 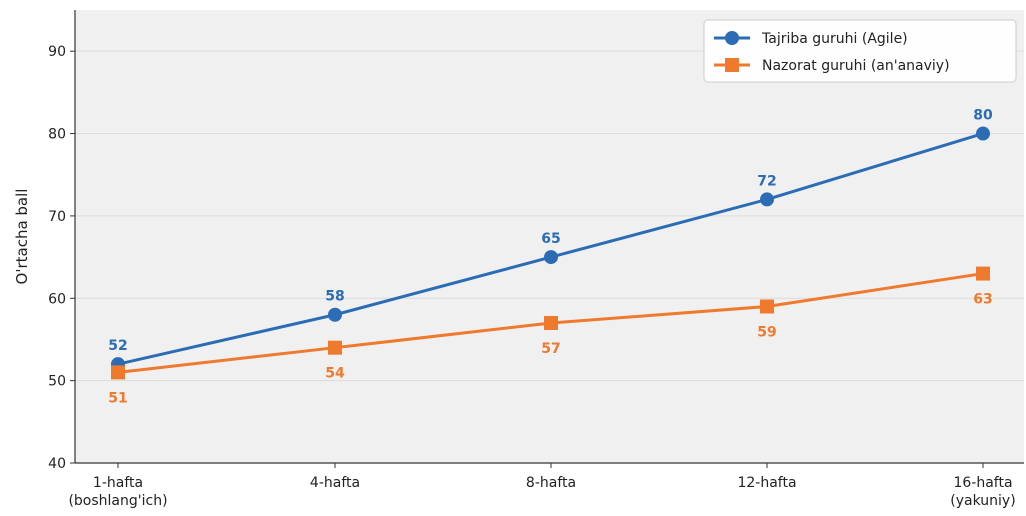 I want to click on data-label: 57, so click(x=550, y=349).